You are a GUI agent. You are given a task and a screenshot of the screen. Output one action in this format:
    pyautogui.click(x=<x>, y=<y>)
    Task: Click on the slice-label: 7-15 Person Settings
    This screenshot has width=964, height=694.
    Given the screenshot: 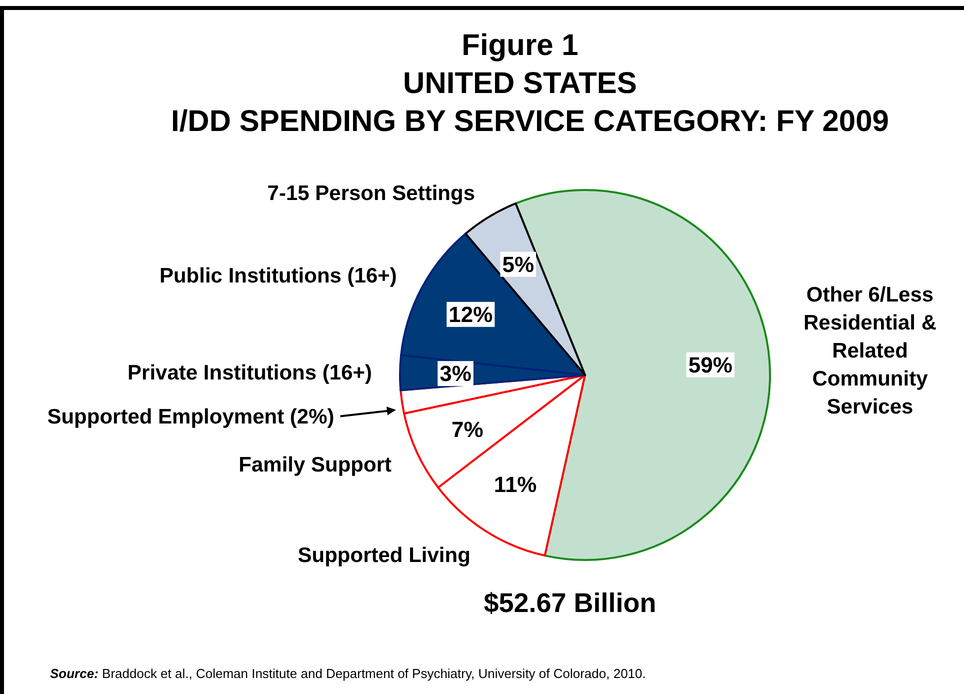 What is the action you would take?
    pyautogui.click(x=371, y=193)
    